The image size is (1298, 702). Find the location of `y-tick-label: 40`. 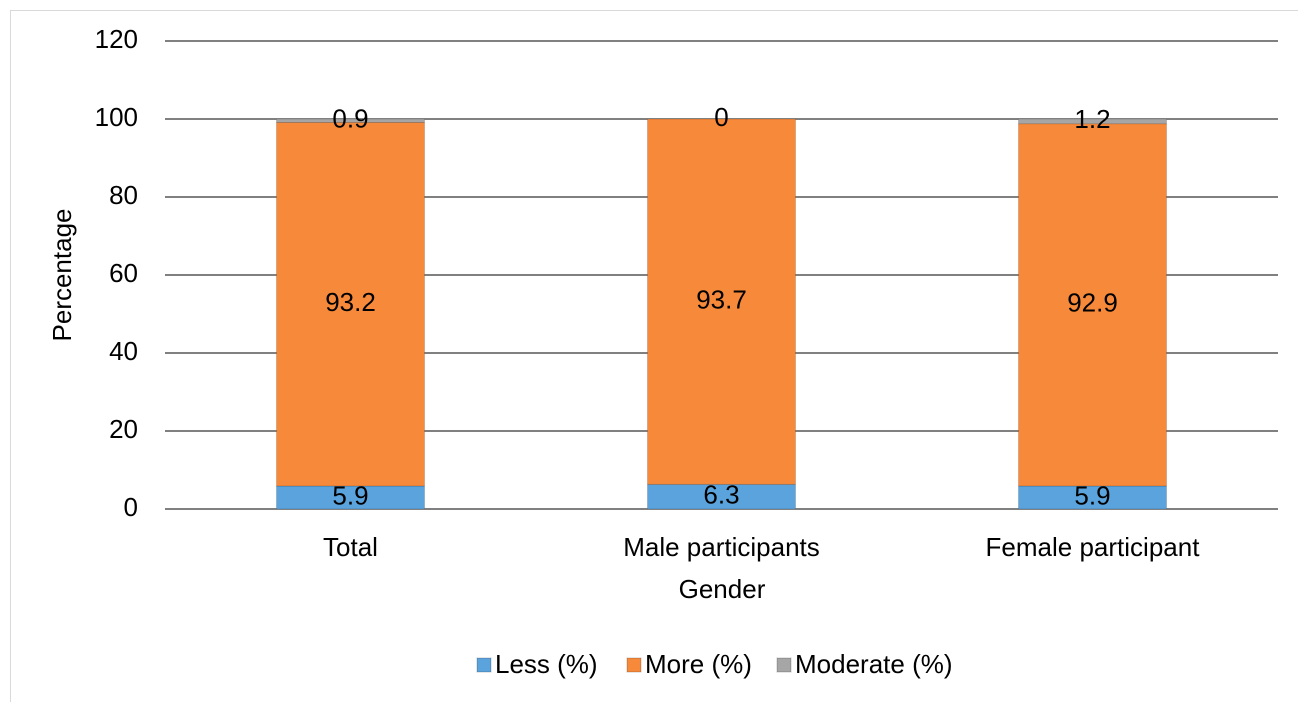

y-tick-label: 40 is located at coordinates (123, 351).